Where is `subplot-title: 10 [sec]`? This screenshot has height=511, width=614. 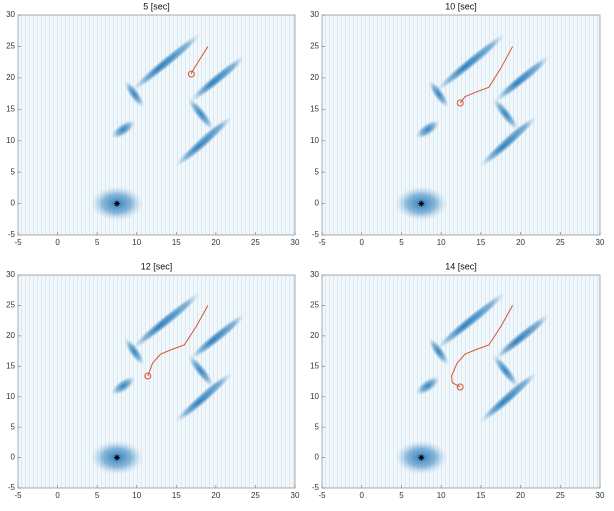
subplot-title: 10 [sec] is located at coordinates (461, 6).